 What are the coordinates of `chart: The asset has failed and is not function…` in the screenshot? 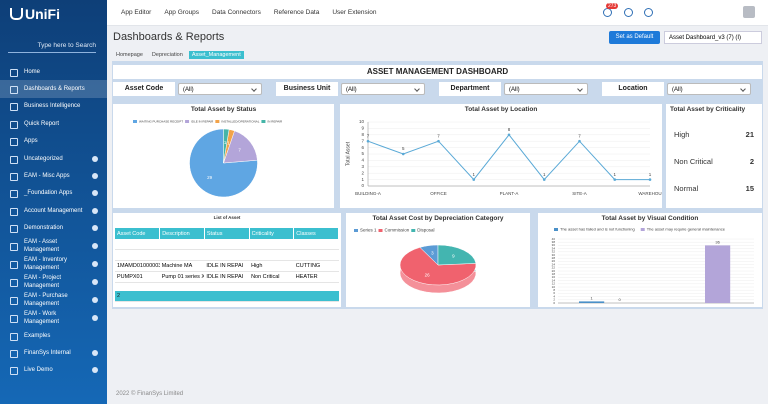 It's located at (653, 266).